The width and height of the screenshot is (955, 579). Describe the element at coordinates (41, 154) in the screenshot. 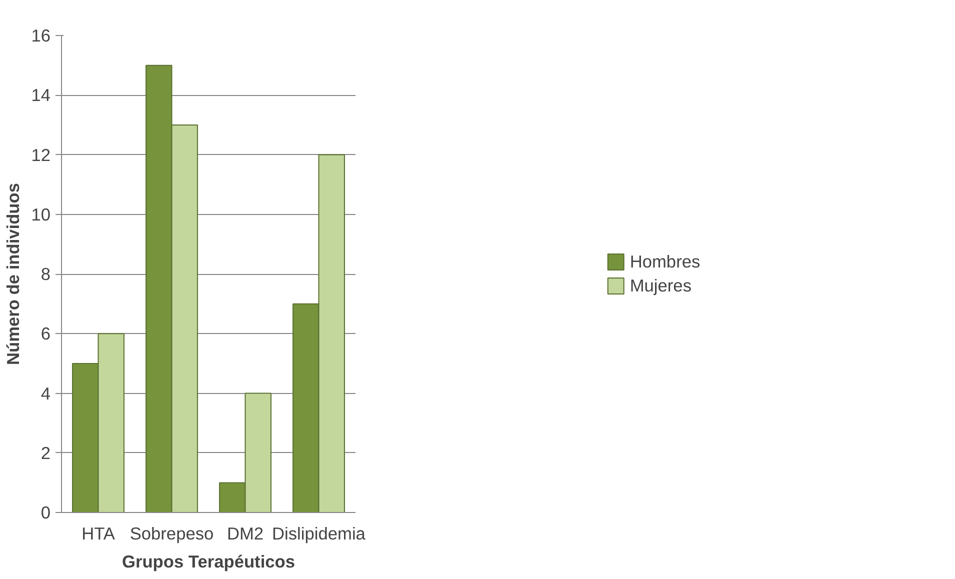

I see `y-tick-label: 12` at that location.